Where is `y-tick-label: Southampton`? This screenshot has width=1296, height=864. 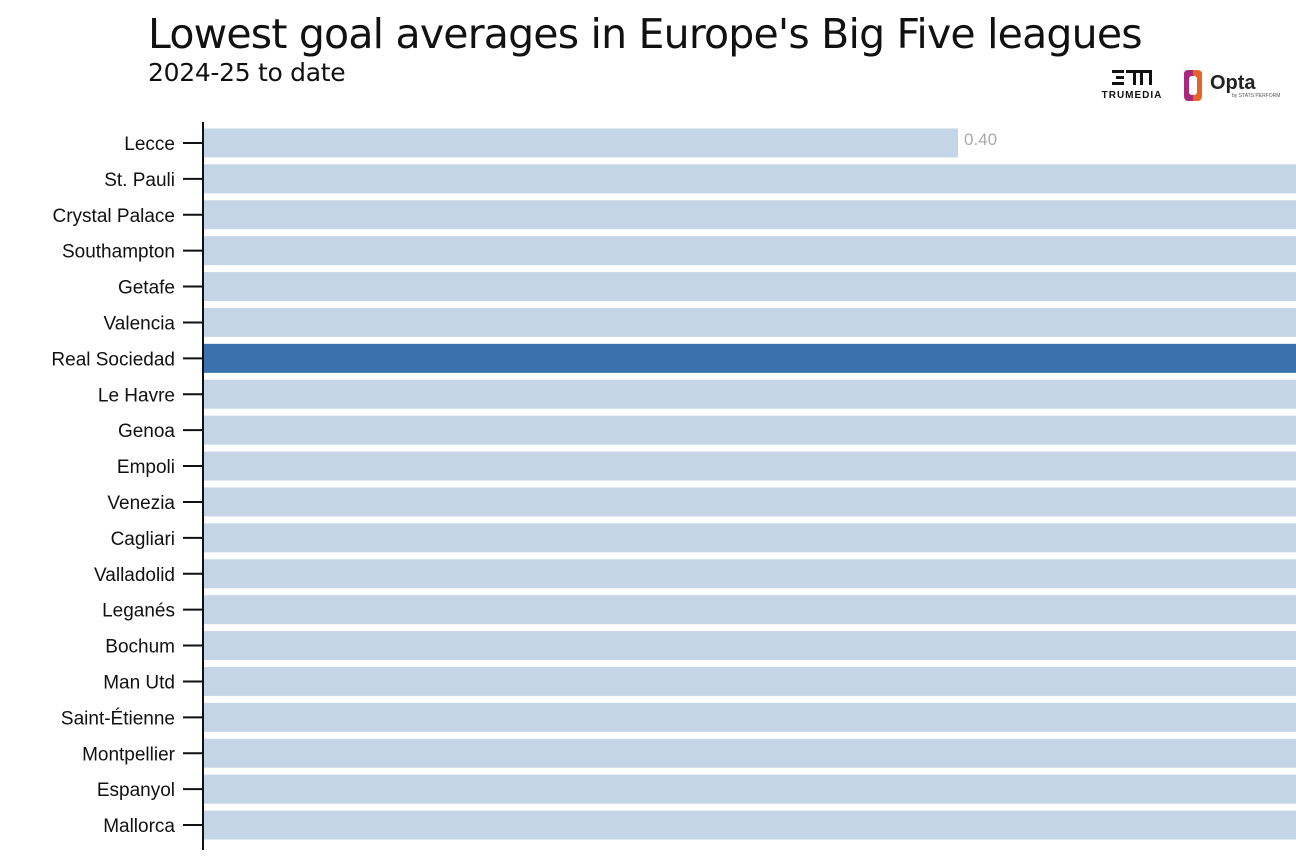 y-tick-label: Southampton is located at coordinates (118, 252).